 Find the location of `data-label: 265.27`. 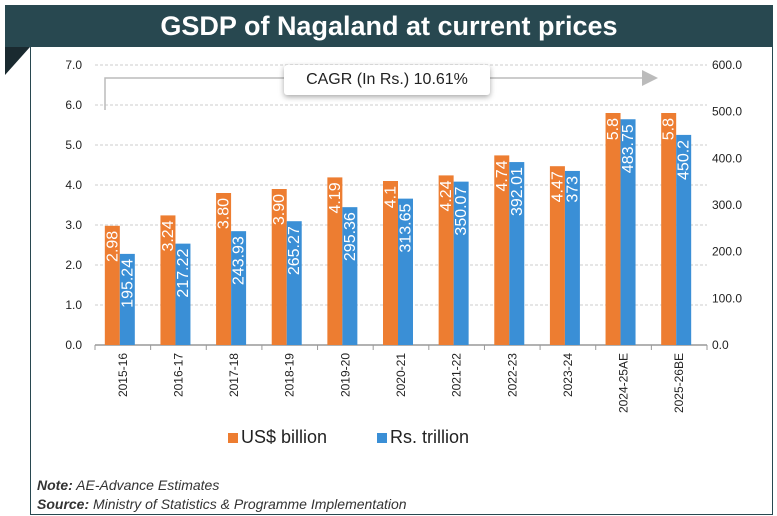

data-label: 265.27 is located at coordinates (294, 250).